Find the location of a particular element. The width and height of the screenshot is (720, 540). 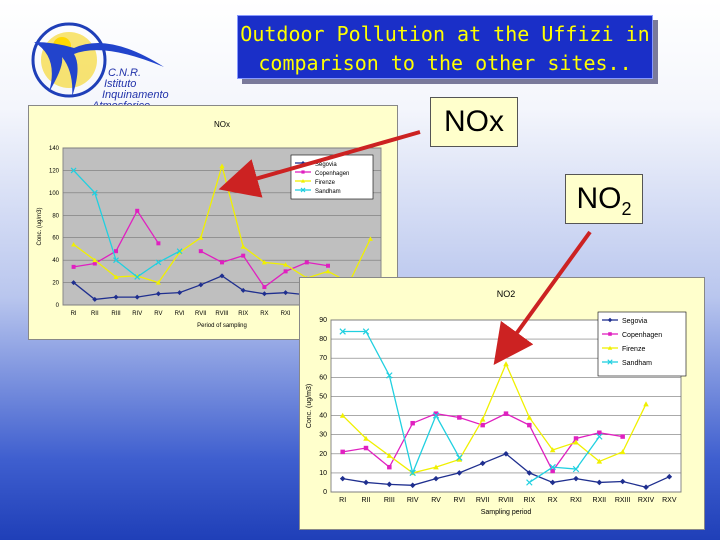

x-tick-label: RVII is located at coordinates (483, 500).